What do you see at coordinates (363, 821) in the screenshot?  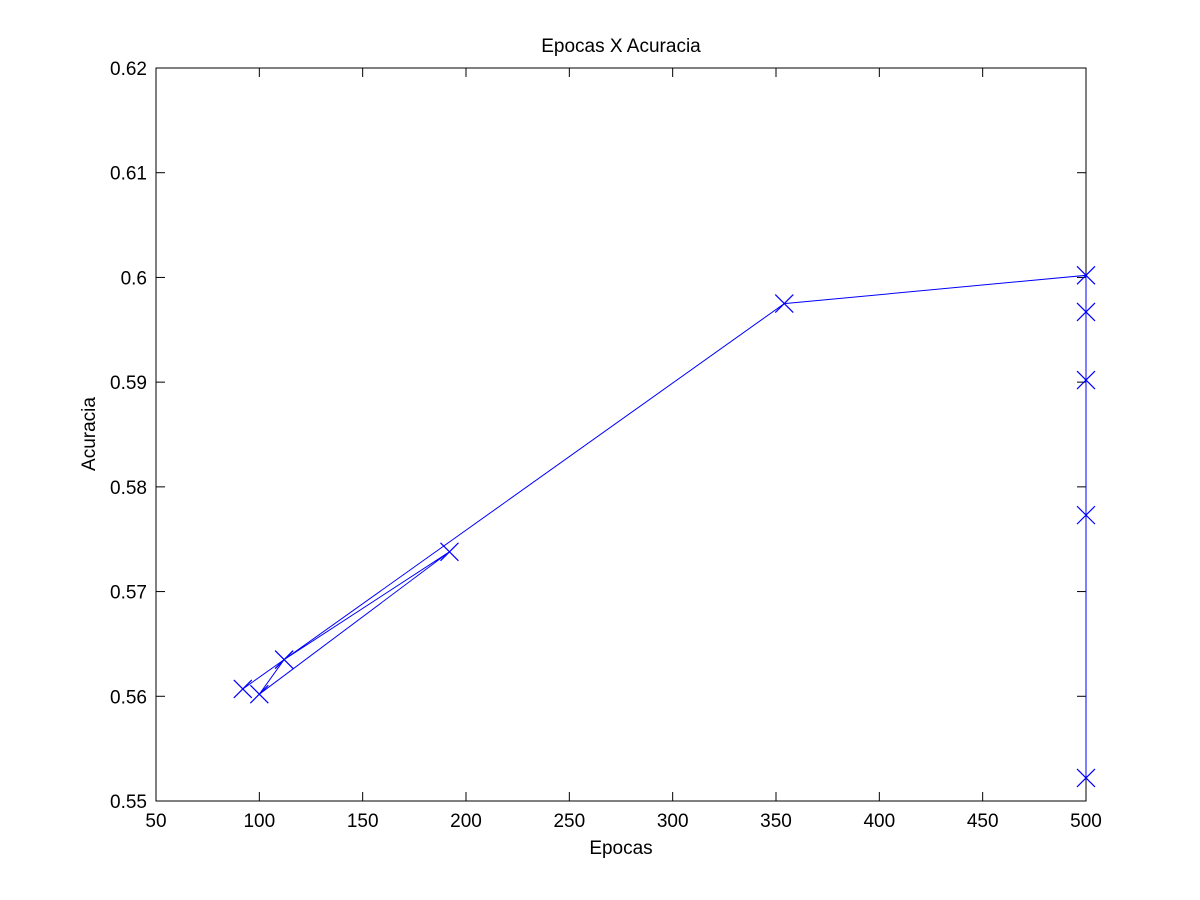 I see `x-tick-label: 150` at bounding box center [363, 821].